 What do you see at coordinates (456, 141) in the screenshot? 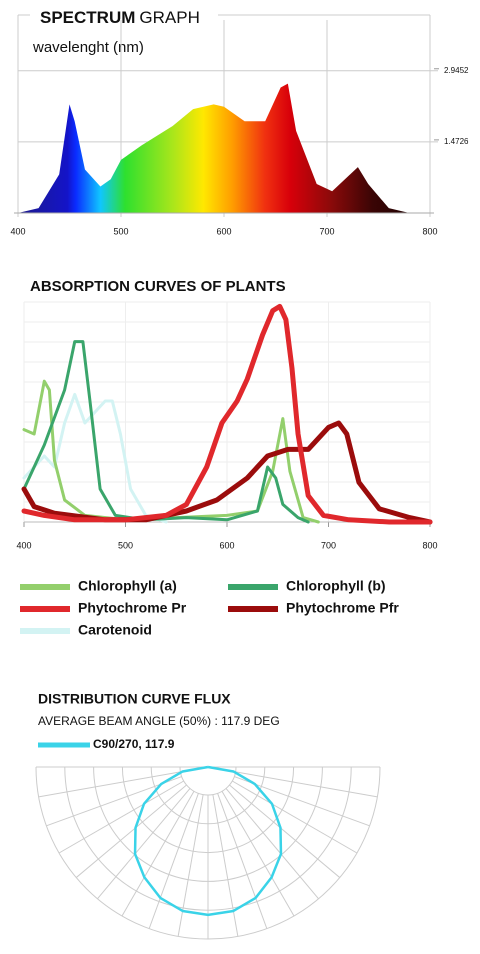
I see `y-tick-label: 1.4726` at bounding box center [456, 141].